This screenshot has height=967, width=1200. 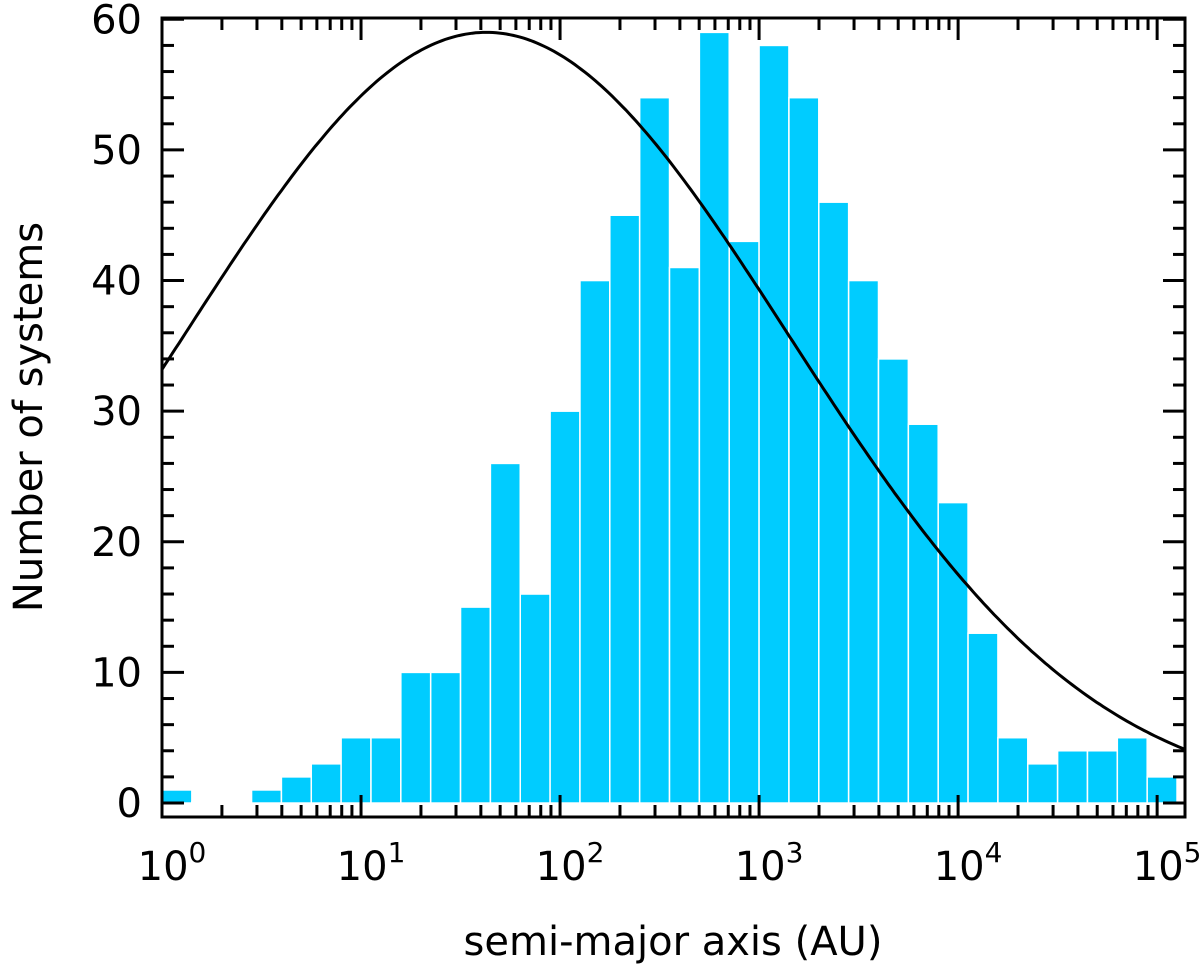 I want to click on y-tick-label: 20, so click(x=116, y=543).